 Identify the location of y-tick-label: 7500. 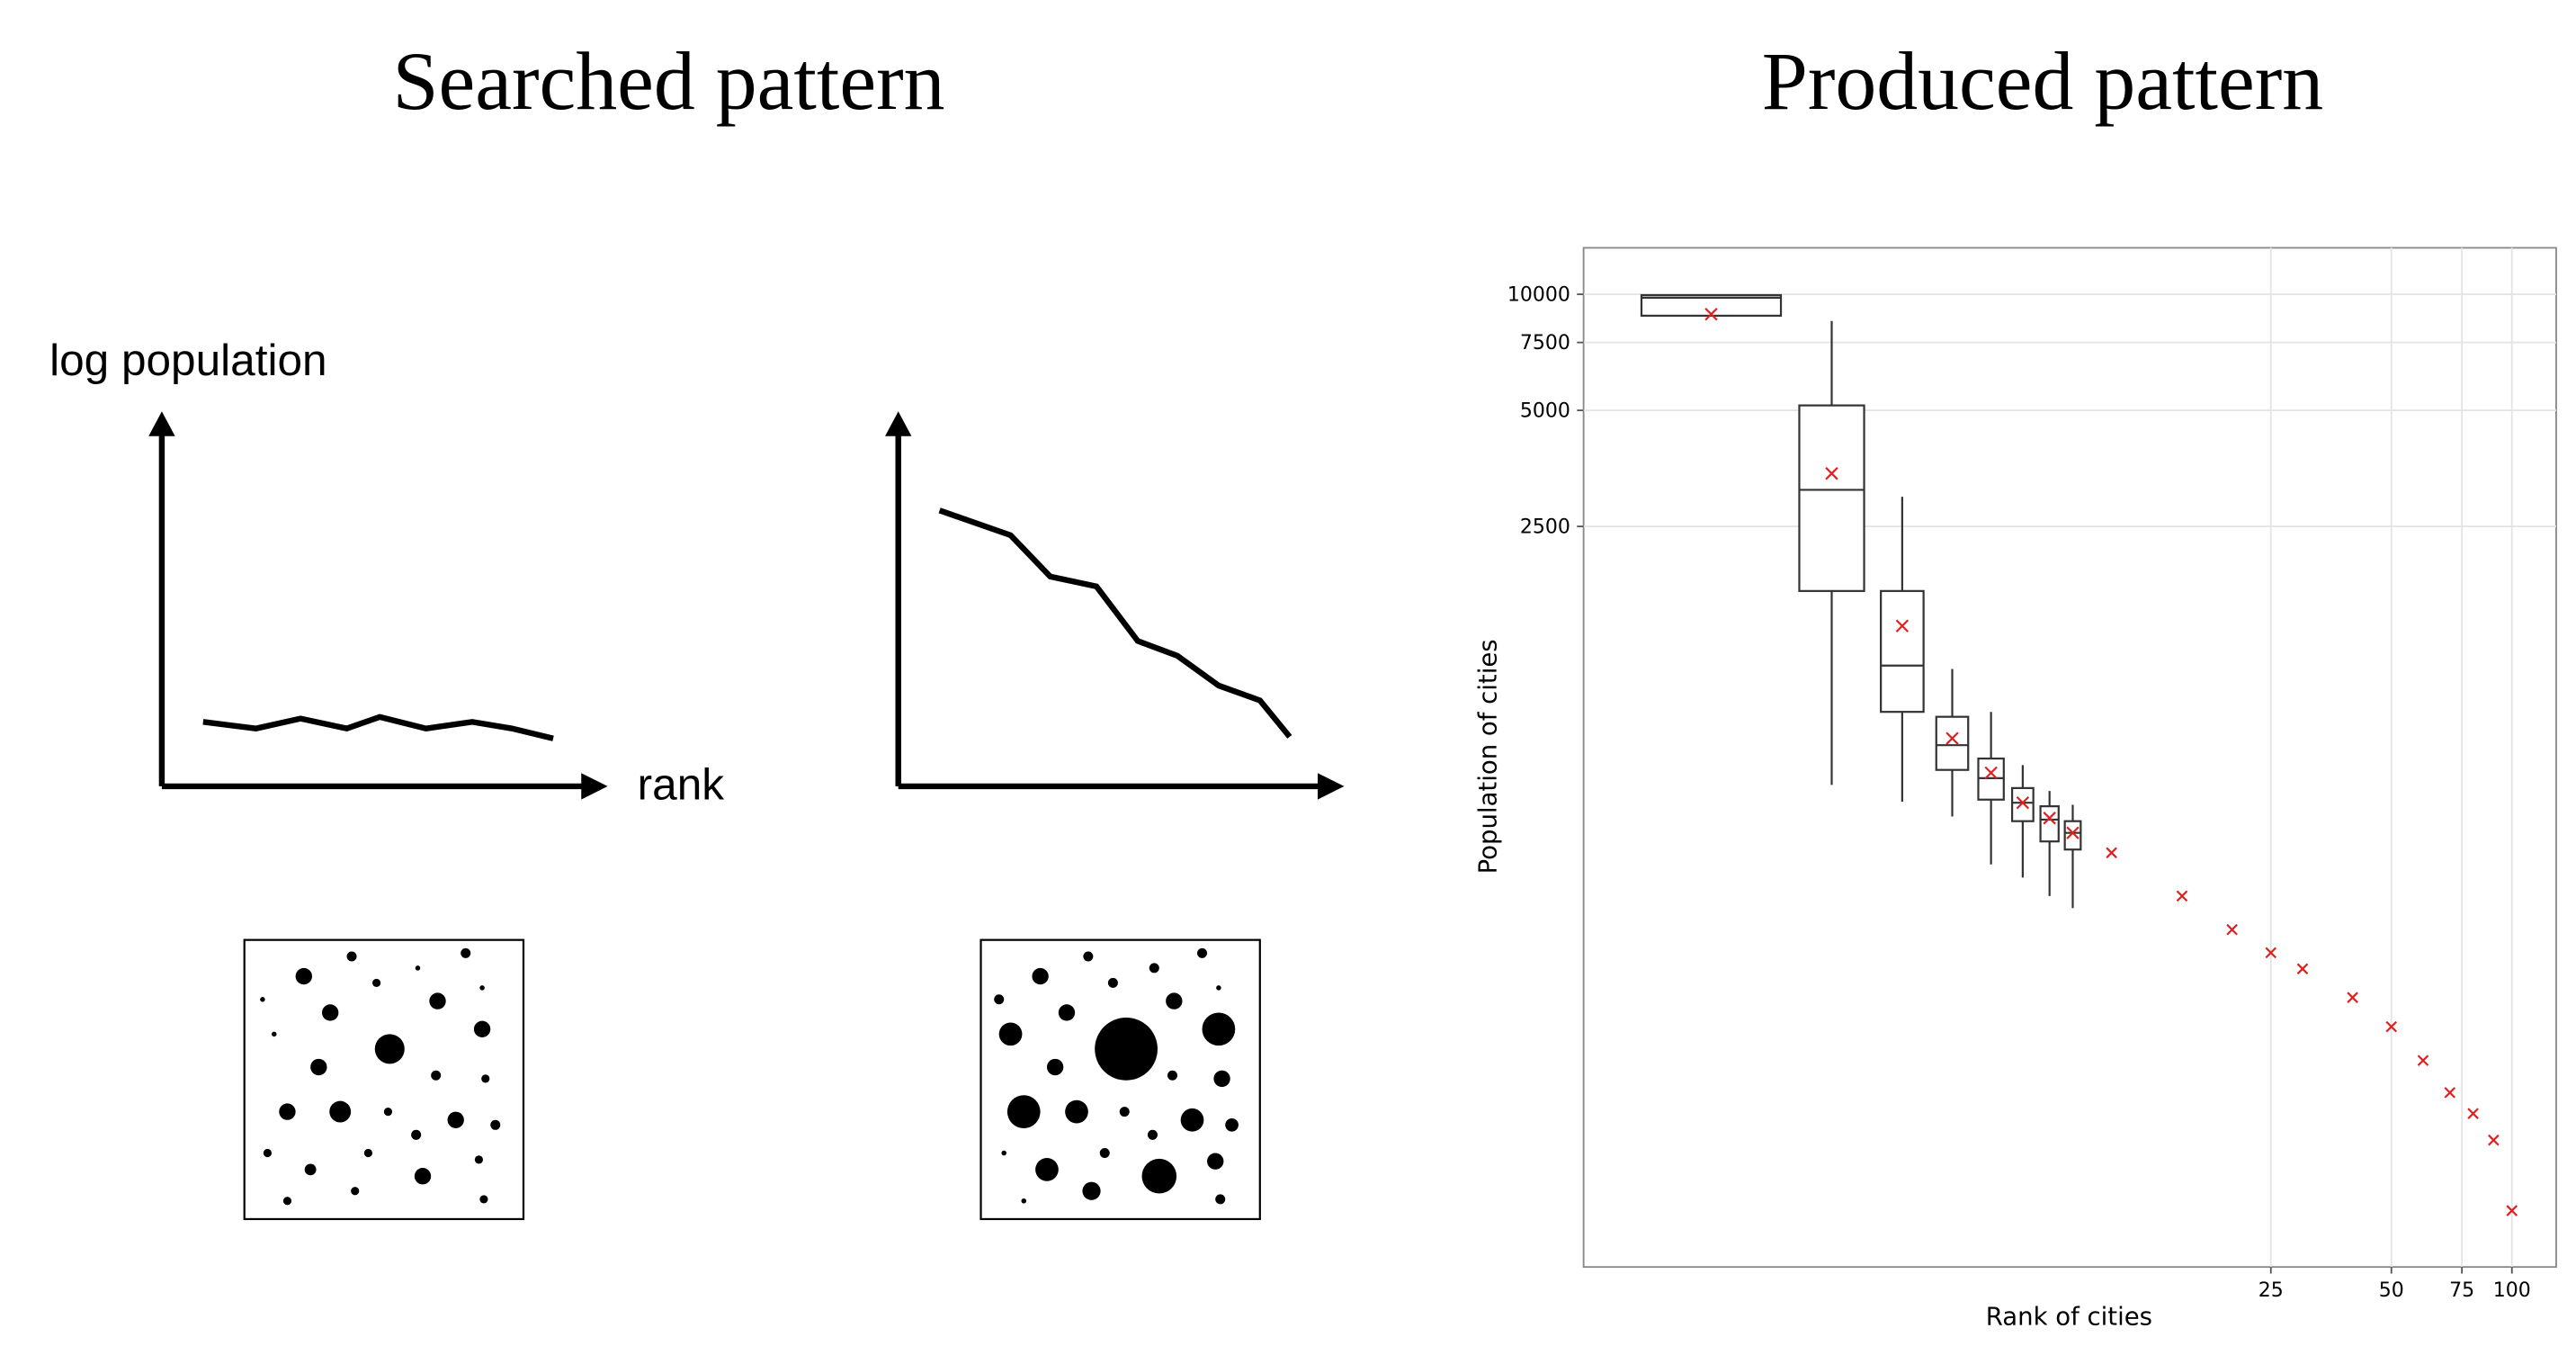
(1545, 343).